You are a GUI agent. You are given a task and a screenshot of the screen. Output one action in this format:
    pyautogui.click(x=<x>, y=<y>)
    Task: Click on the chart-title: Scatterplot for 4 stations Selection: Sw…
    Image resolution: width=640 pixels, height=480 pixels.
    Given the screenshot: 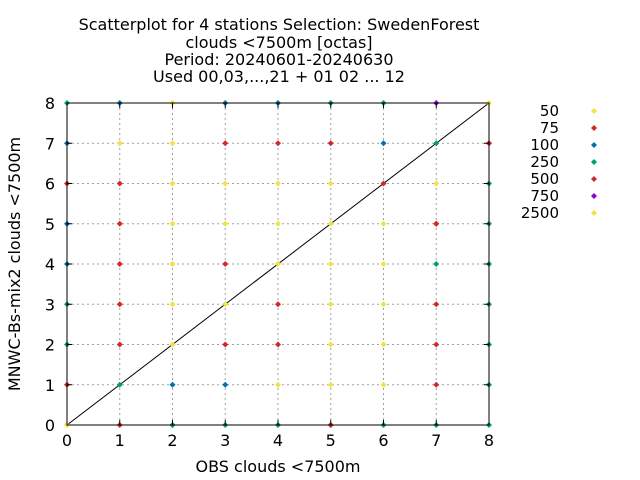 What is the action you would take?
    pyautogui.click(x=279, y=50)
    